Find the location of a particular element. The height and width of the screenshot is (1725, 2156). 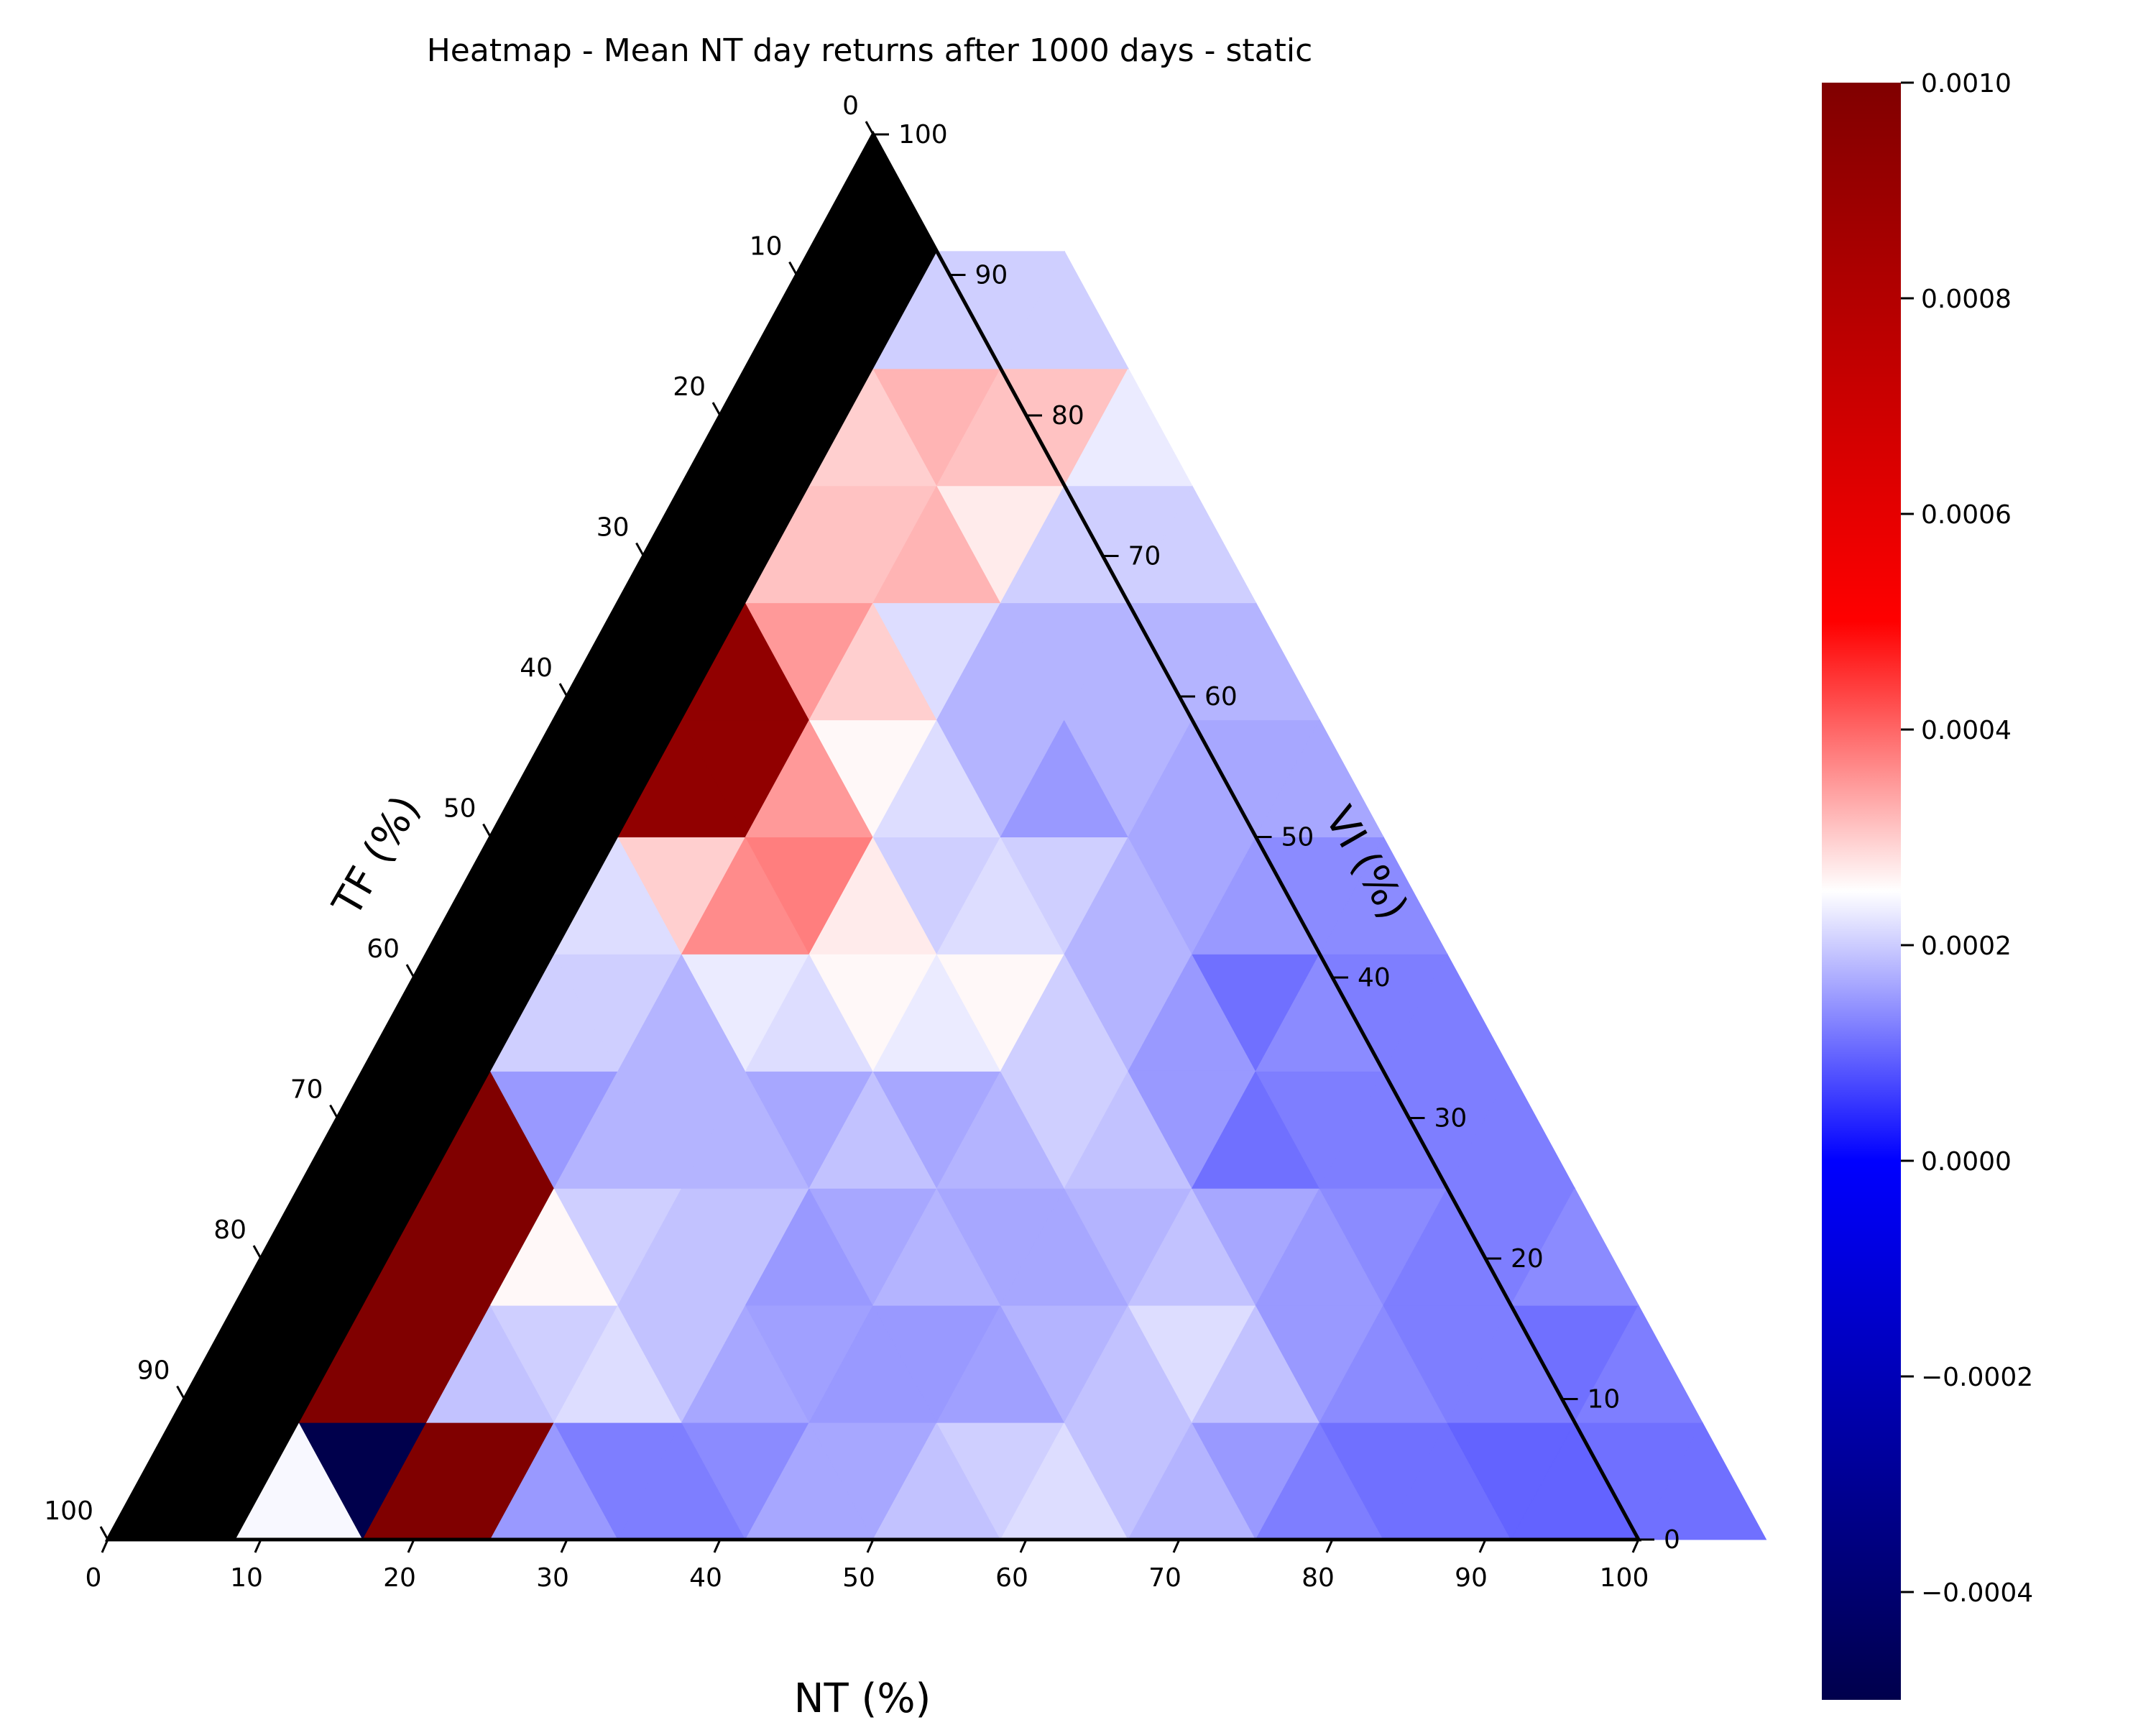

left-tick-label: 50 is located at coordinates (459, 809).